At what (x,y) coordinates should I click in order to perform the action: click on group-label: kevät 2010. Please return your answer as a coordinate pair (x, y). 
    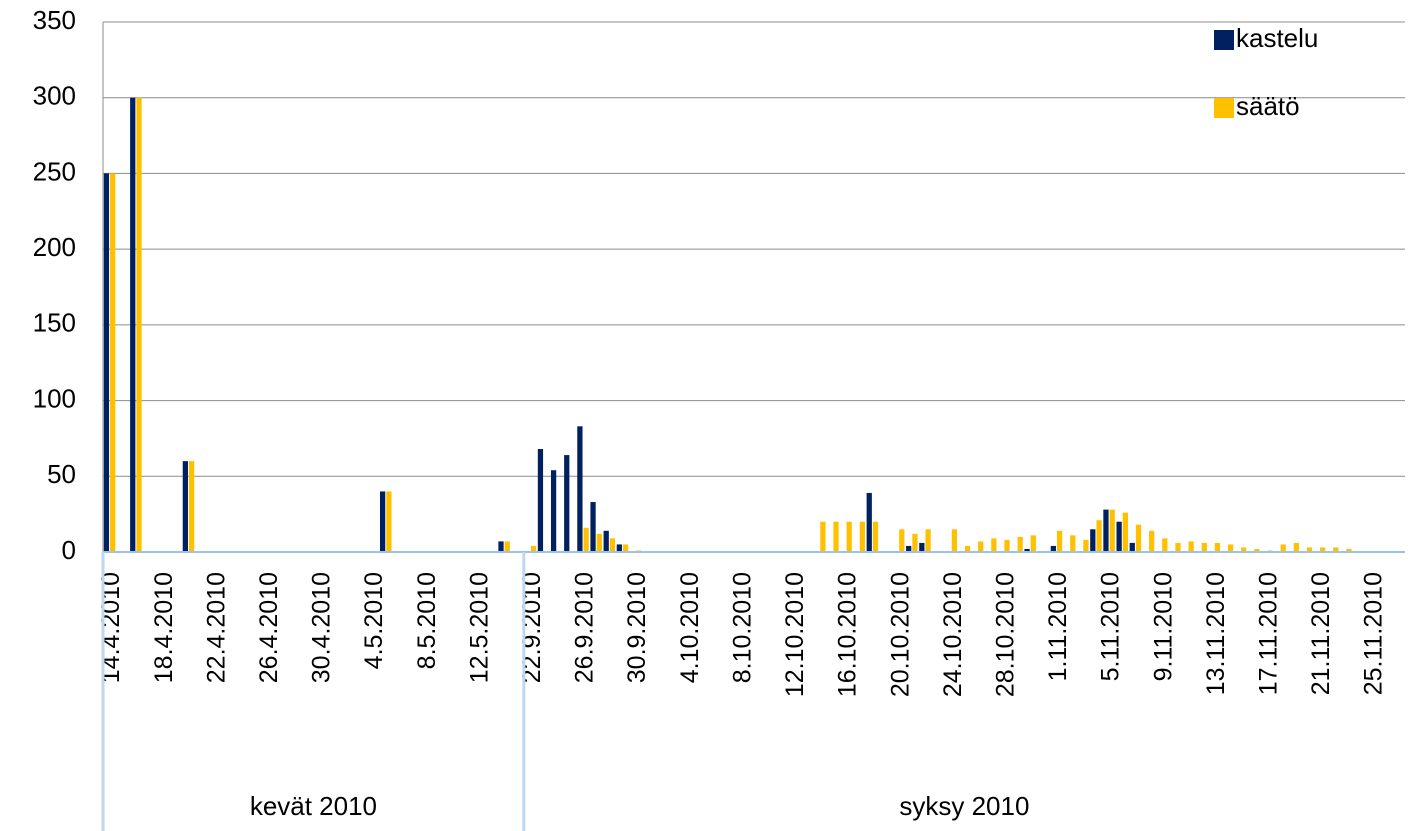
    Looking at the image, I should click on (313, 806).